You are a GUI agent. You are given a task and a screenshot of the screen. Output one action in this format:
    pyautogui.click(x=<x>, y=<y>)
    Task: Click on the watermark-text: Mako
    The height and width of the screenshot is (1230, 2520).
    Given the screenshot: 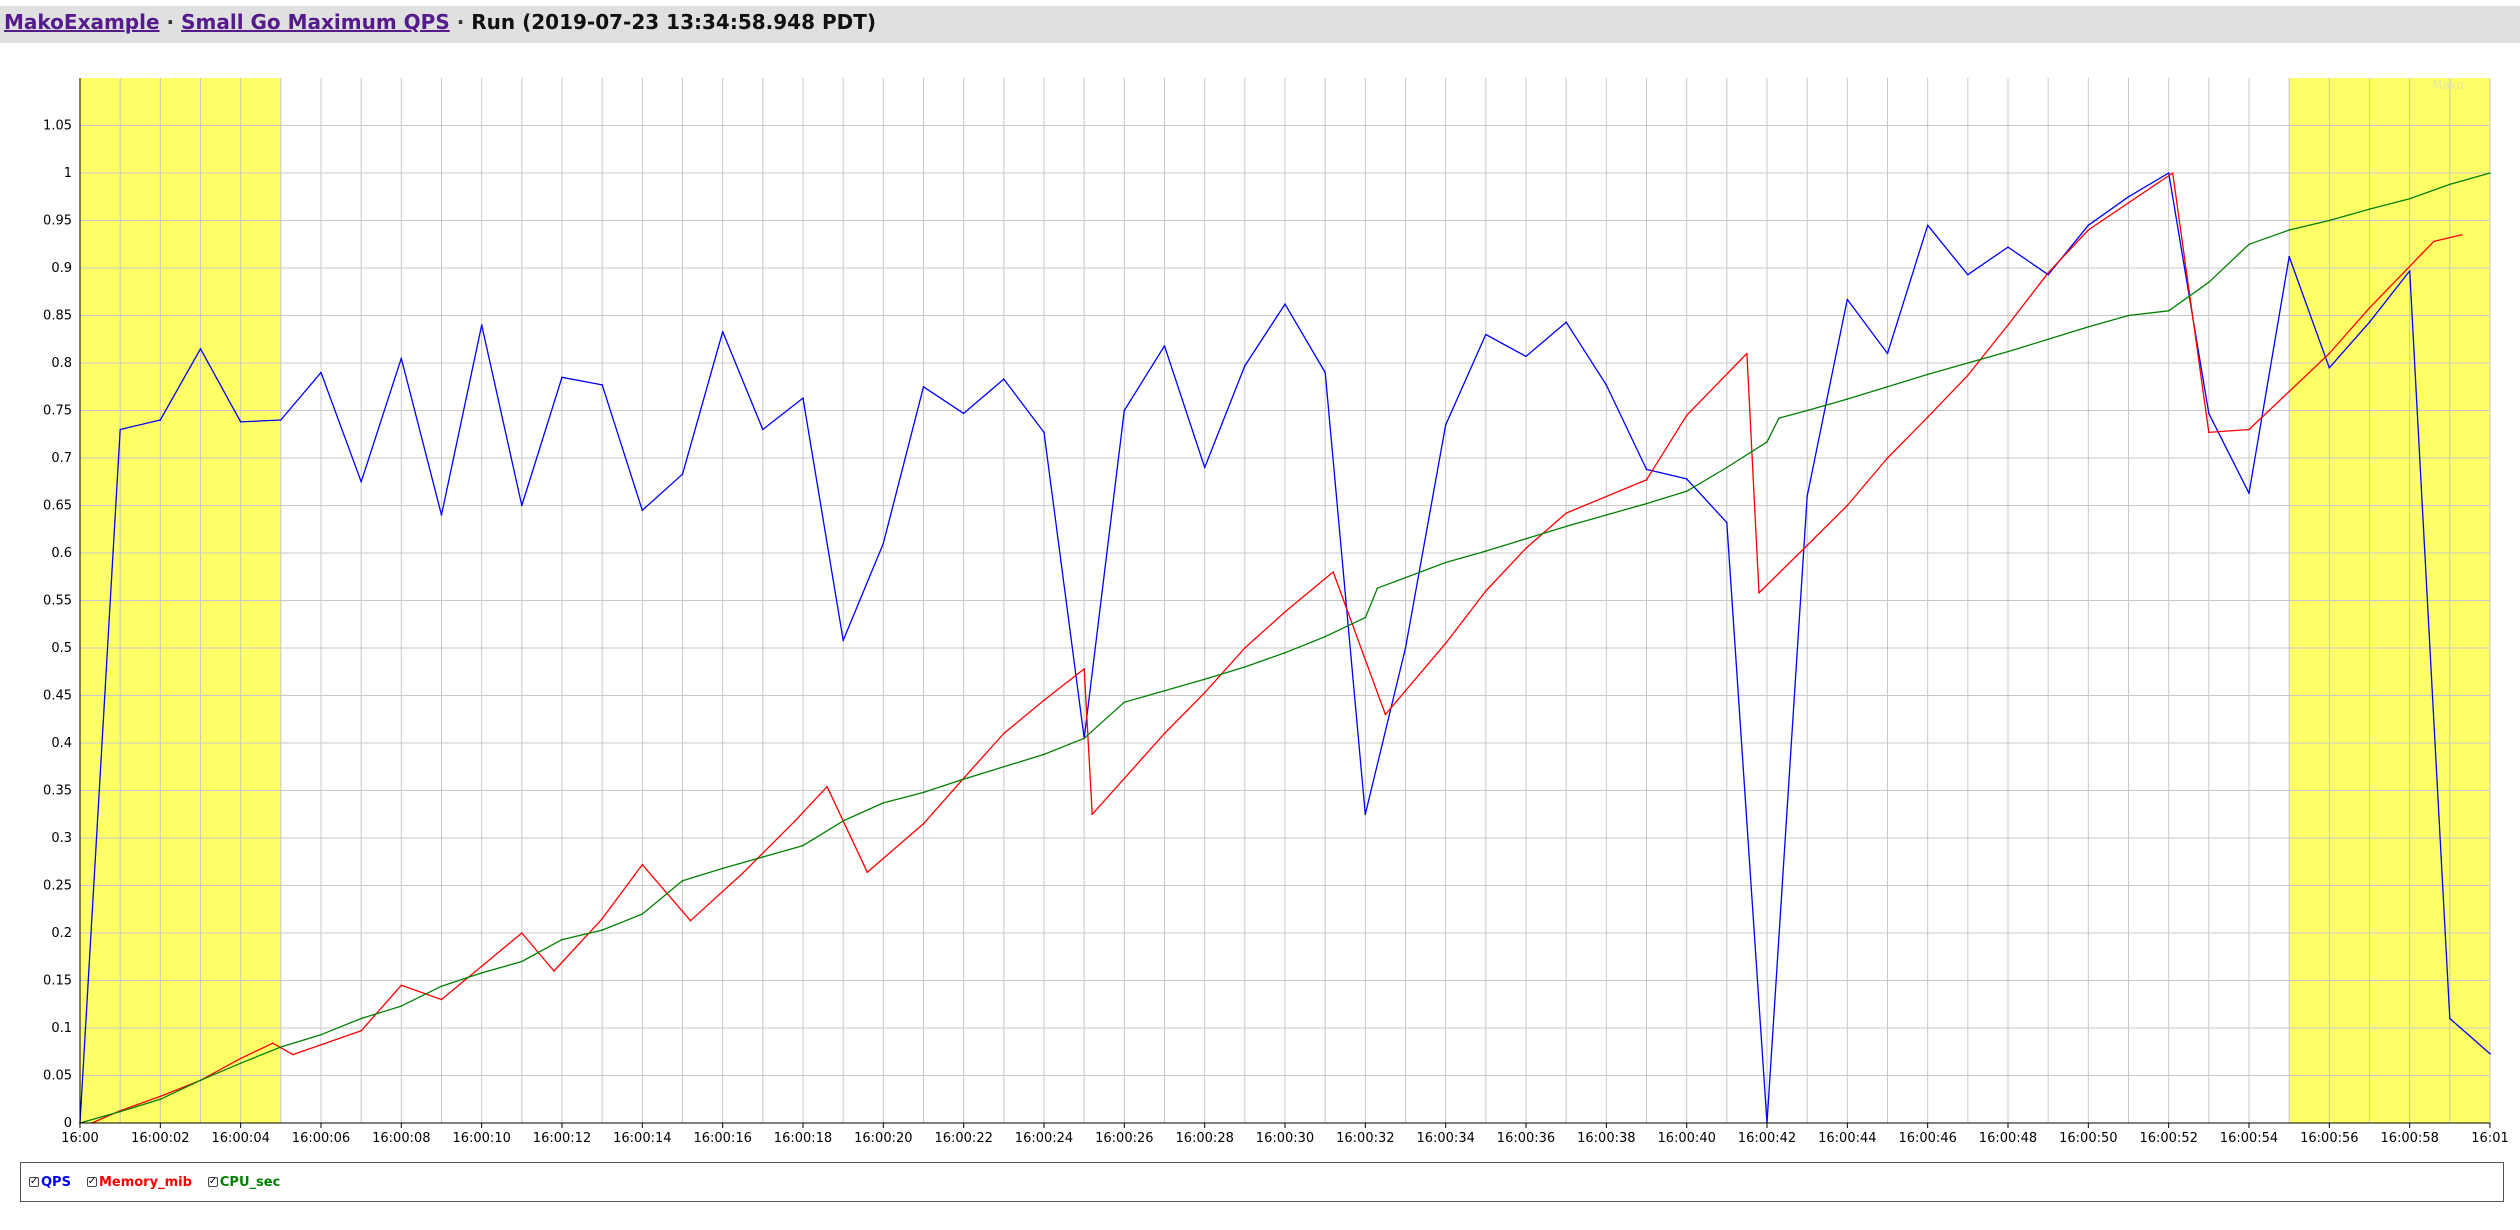 What is the action you would take?
    pyautogui.click(x=2448, y=85)
    